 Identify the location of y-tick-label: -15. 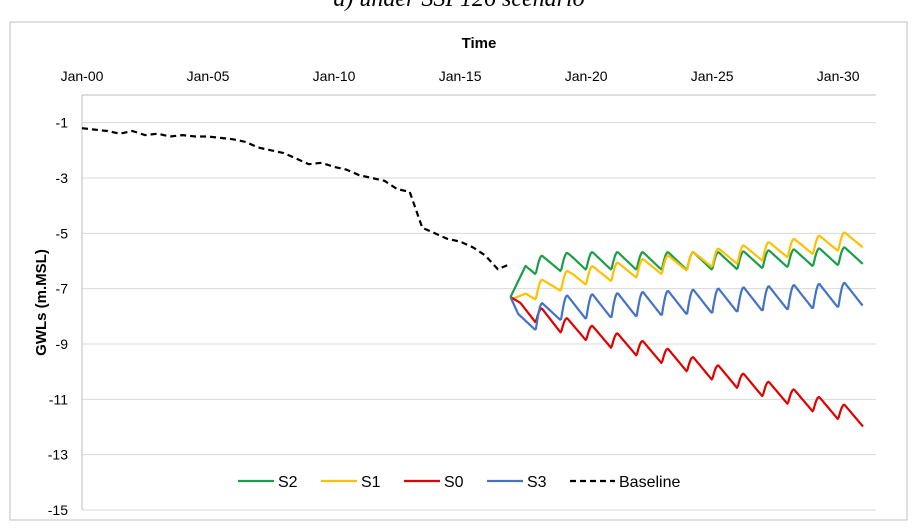
(58, 510).